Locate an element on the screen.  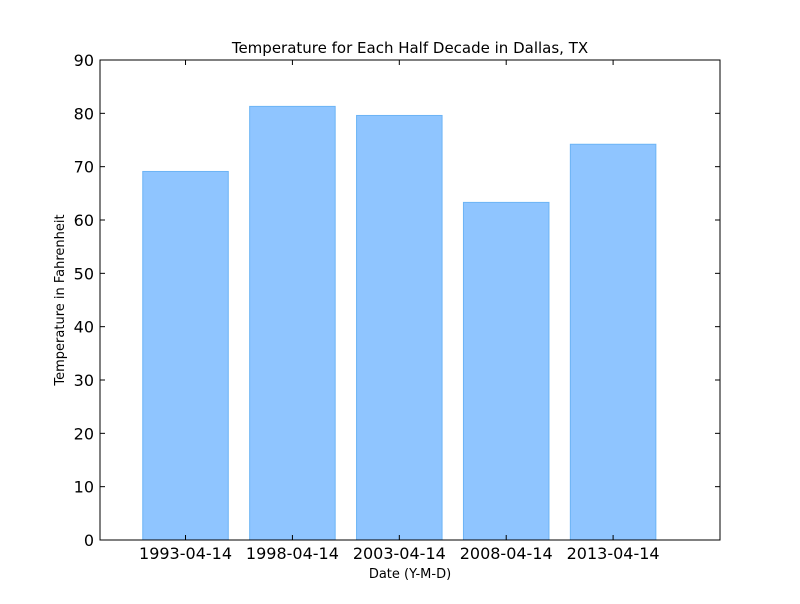
y-tick-label: 30 is located at coordinates (84, 380).